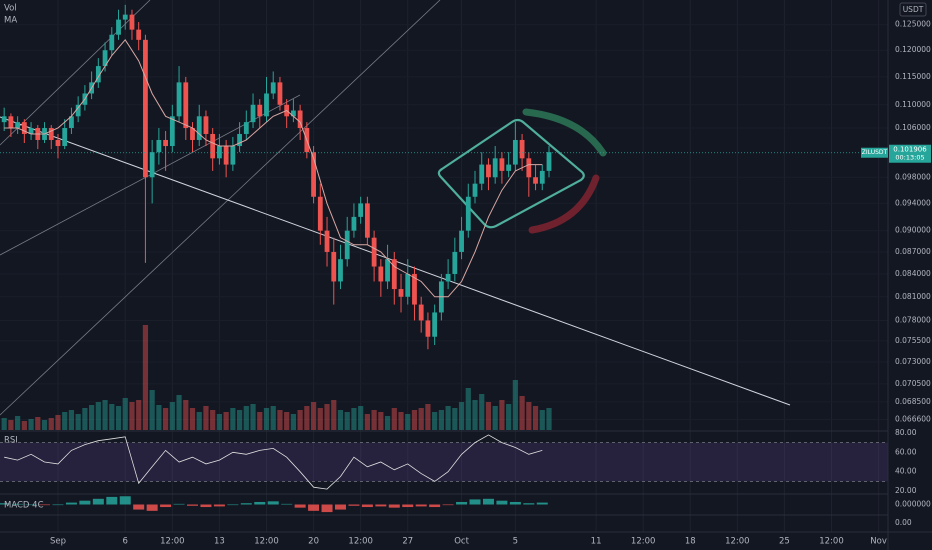  Describe the element at coordinates (913, 251) in the screenshot. I see `y-tick-label: 0.087000` at that location.